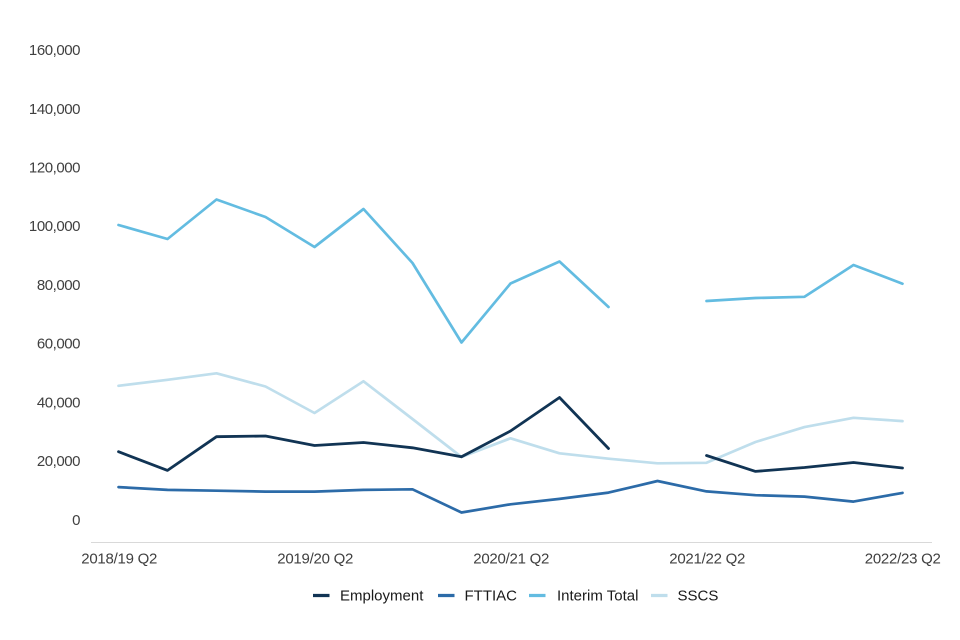 The width and height of the screenshot is (960, 640). What do you see at coordinates (491, 595) in the screenshot?
I see `svg-text: FTTIAC` at bounding box center [491, 595].